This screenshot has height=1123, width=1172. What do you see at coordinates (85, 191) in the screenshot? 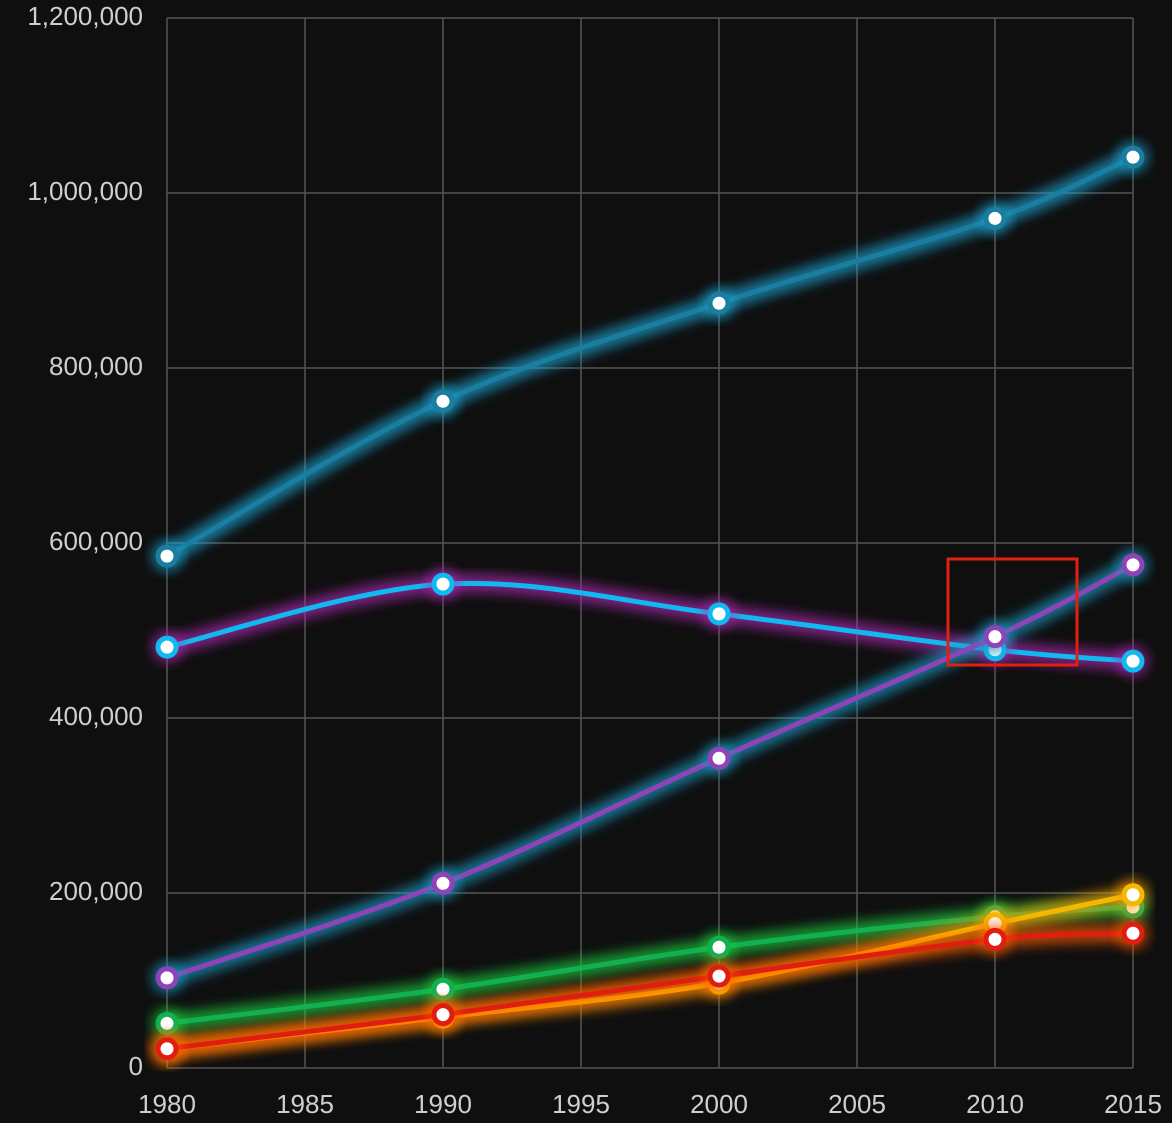
I see `y-tick-label: 1,000,000` at bounding box center [85, 191].